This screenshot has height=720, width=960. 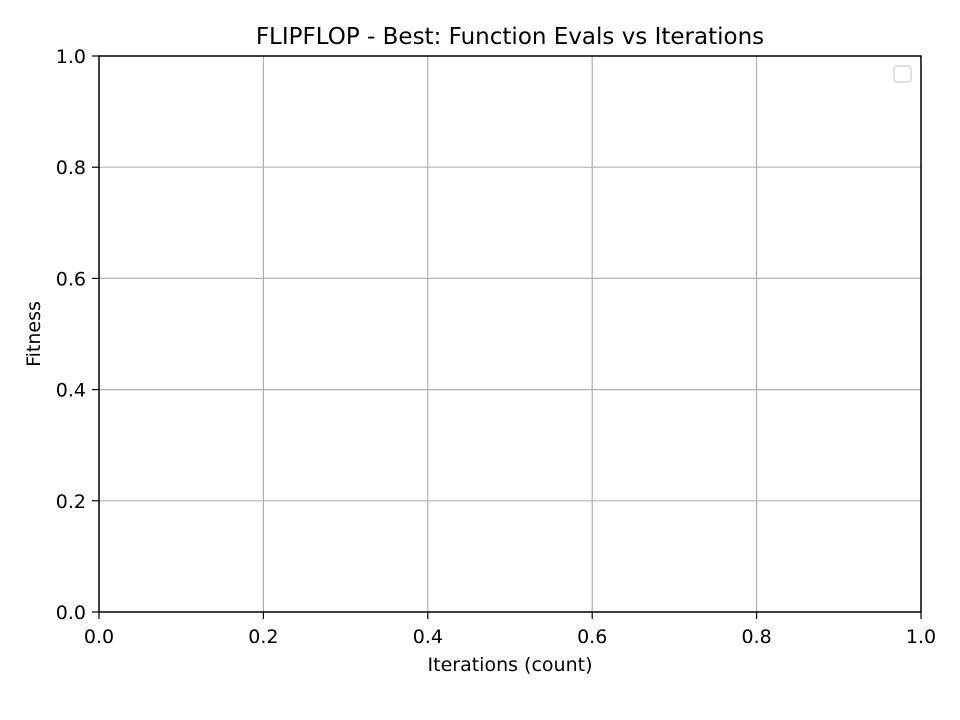 What do you see at coordinates (71, 391) in the screenshot?
I see `y-tick-label: 0.4` at bounding box center [71, 391].